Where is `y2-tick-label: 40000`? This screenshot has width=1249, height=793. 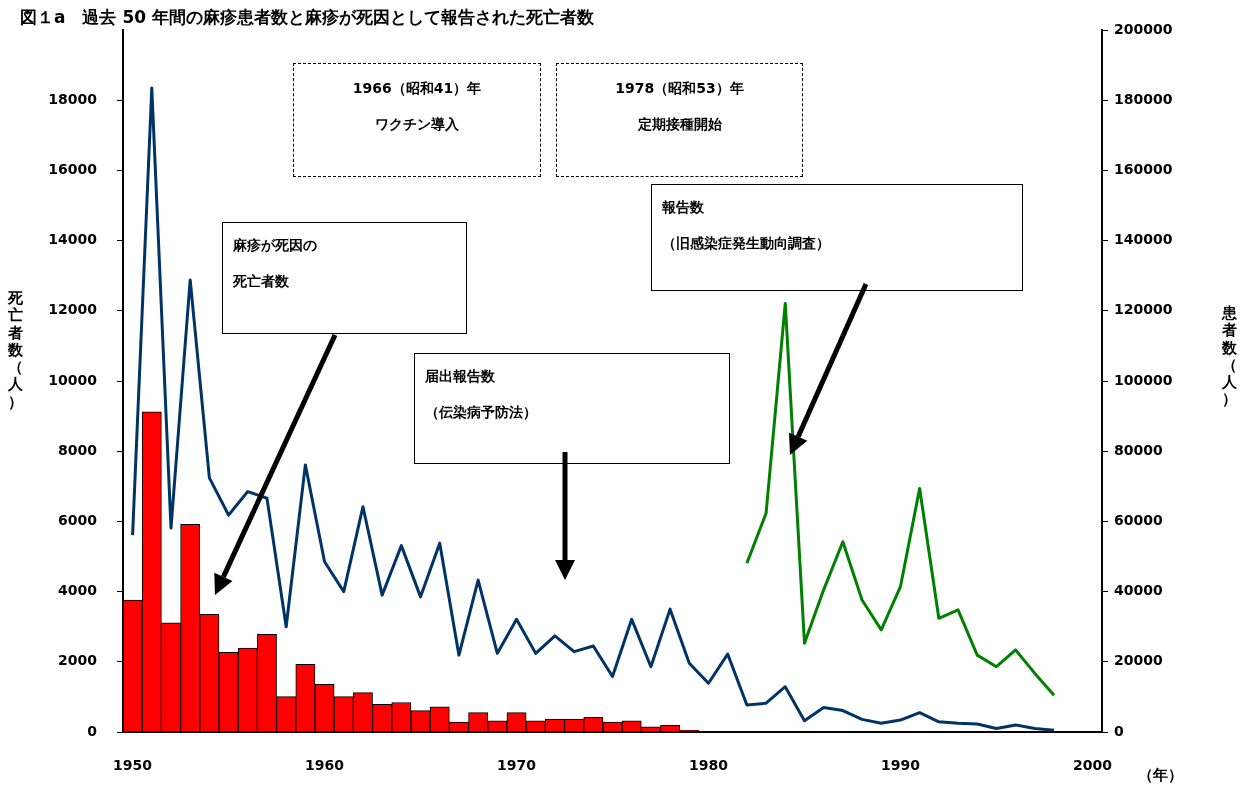
y2-tick-label: 40000 is located at coordinates (1138, 590).